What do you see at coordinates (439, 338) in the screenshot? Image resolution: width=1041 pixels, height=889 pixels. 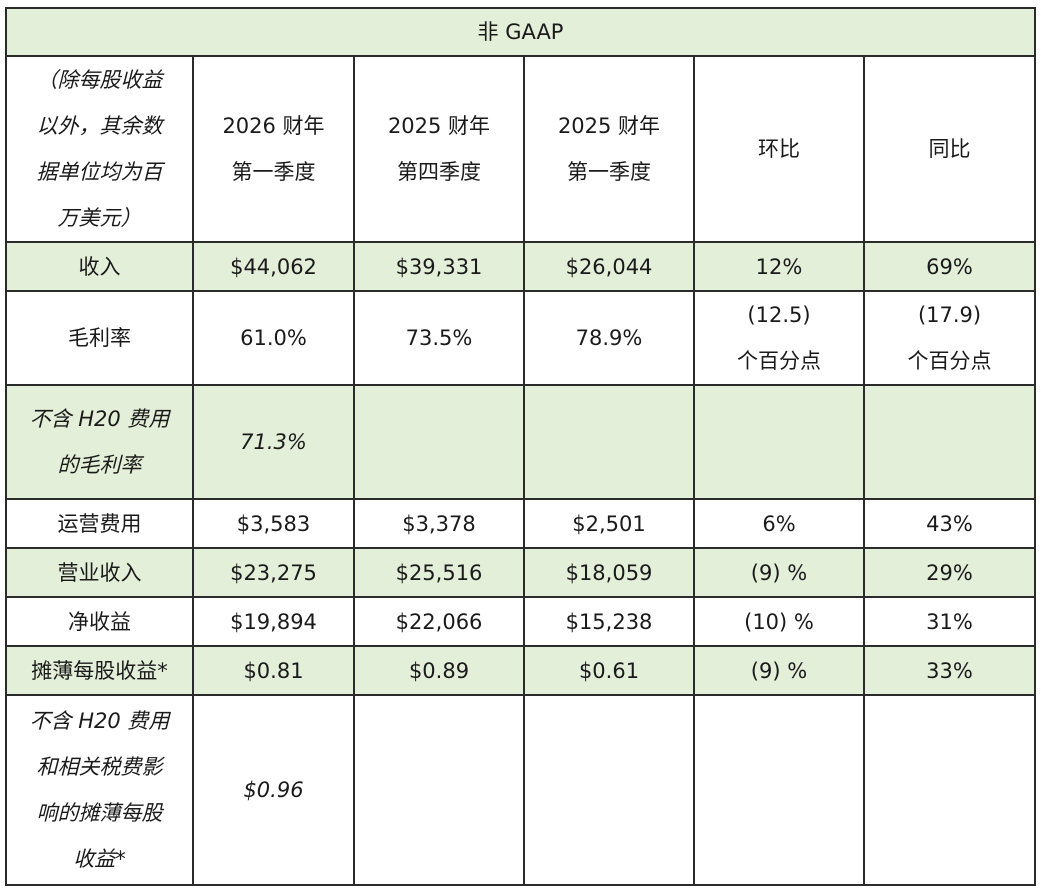 I see `cell-value: 73.5%` at bounding box center [439, 338].